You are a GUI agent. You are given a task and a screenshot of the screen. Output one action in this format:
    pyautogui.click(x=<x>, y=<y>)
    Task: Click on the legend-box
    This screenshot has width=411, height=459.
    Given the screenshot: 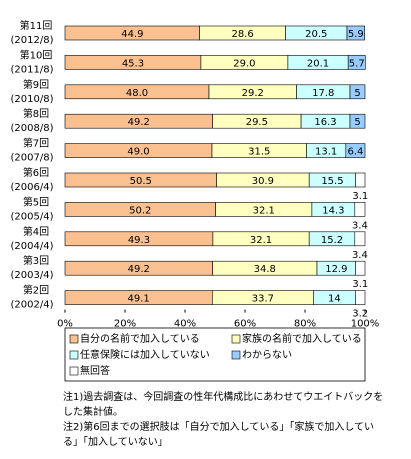 What is the action you would take?
    pyautogui.click(x=215, y=354)
    